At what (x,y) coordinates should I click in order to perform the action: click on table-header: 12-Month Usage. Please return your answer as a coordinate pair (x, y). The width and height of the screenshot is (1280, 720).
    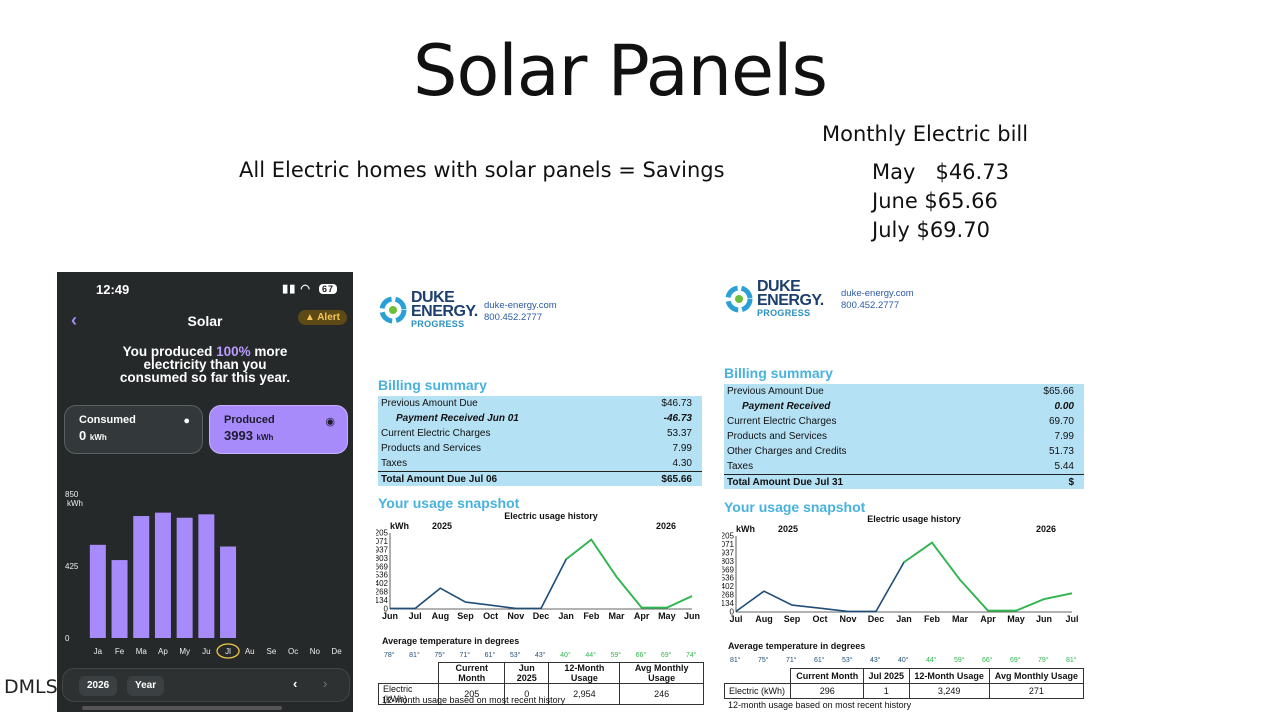
    Looking at the image, I should click on (949, 676).